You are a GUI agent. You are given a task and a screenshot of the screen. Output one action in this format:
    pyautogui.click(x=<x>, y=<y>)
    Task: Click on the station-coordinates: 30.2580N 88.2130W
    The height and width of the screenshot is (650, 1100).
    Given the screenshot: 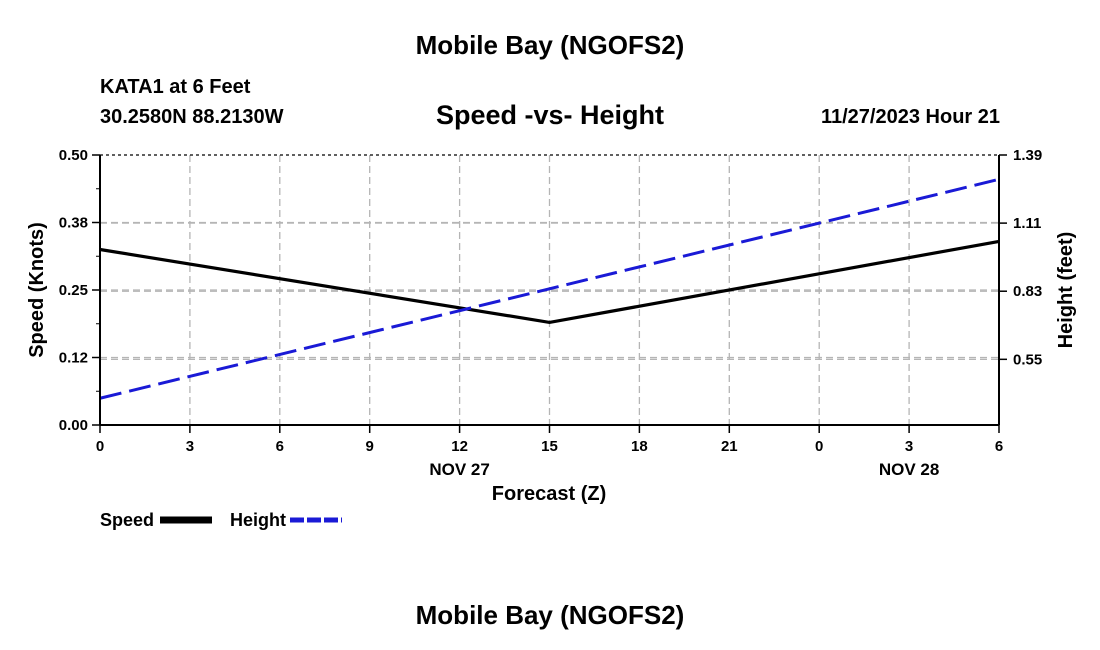 What is the action you would take?
    pyautogui.click(x=192, y=117)
    